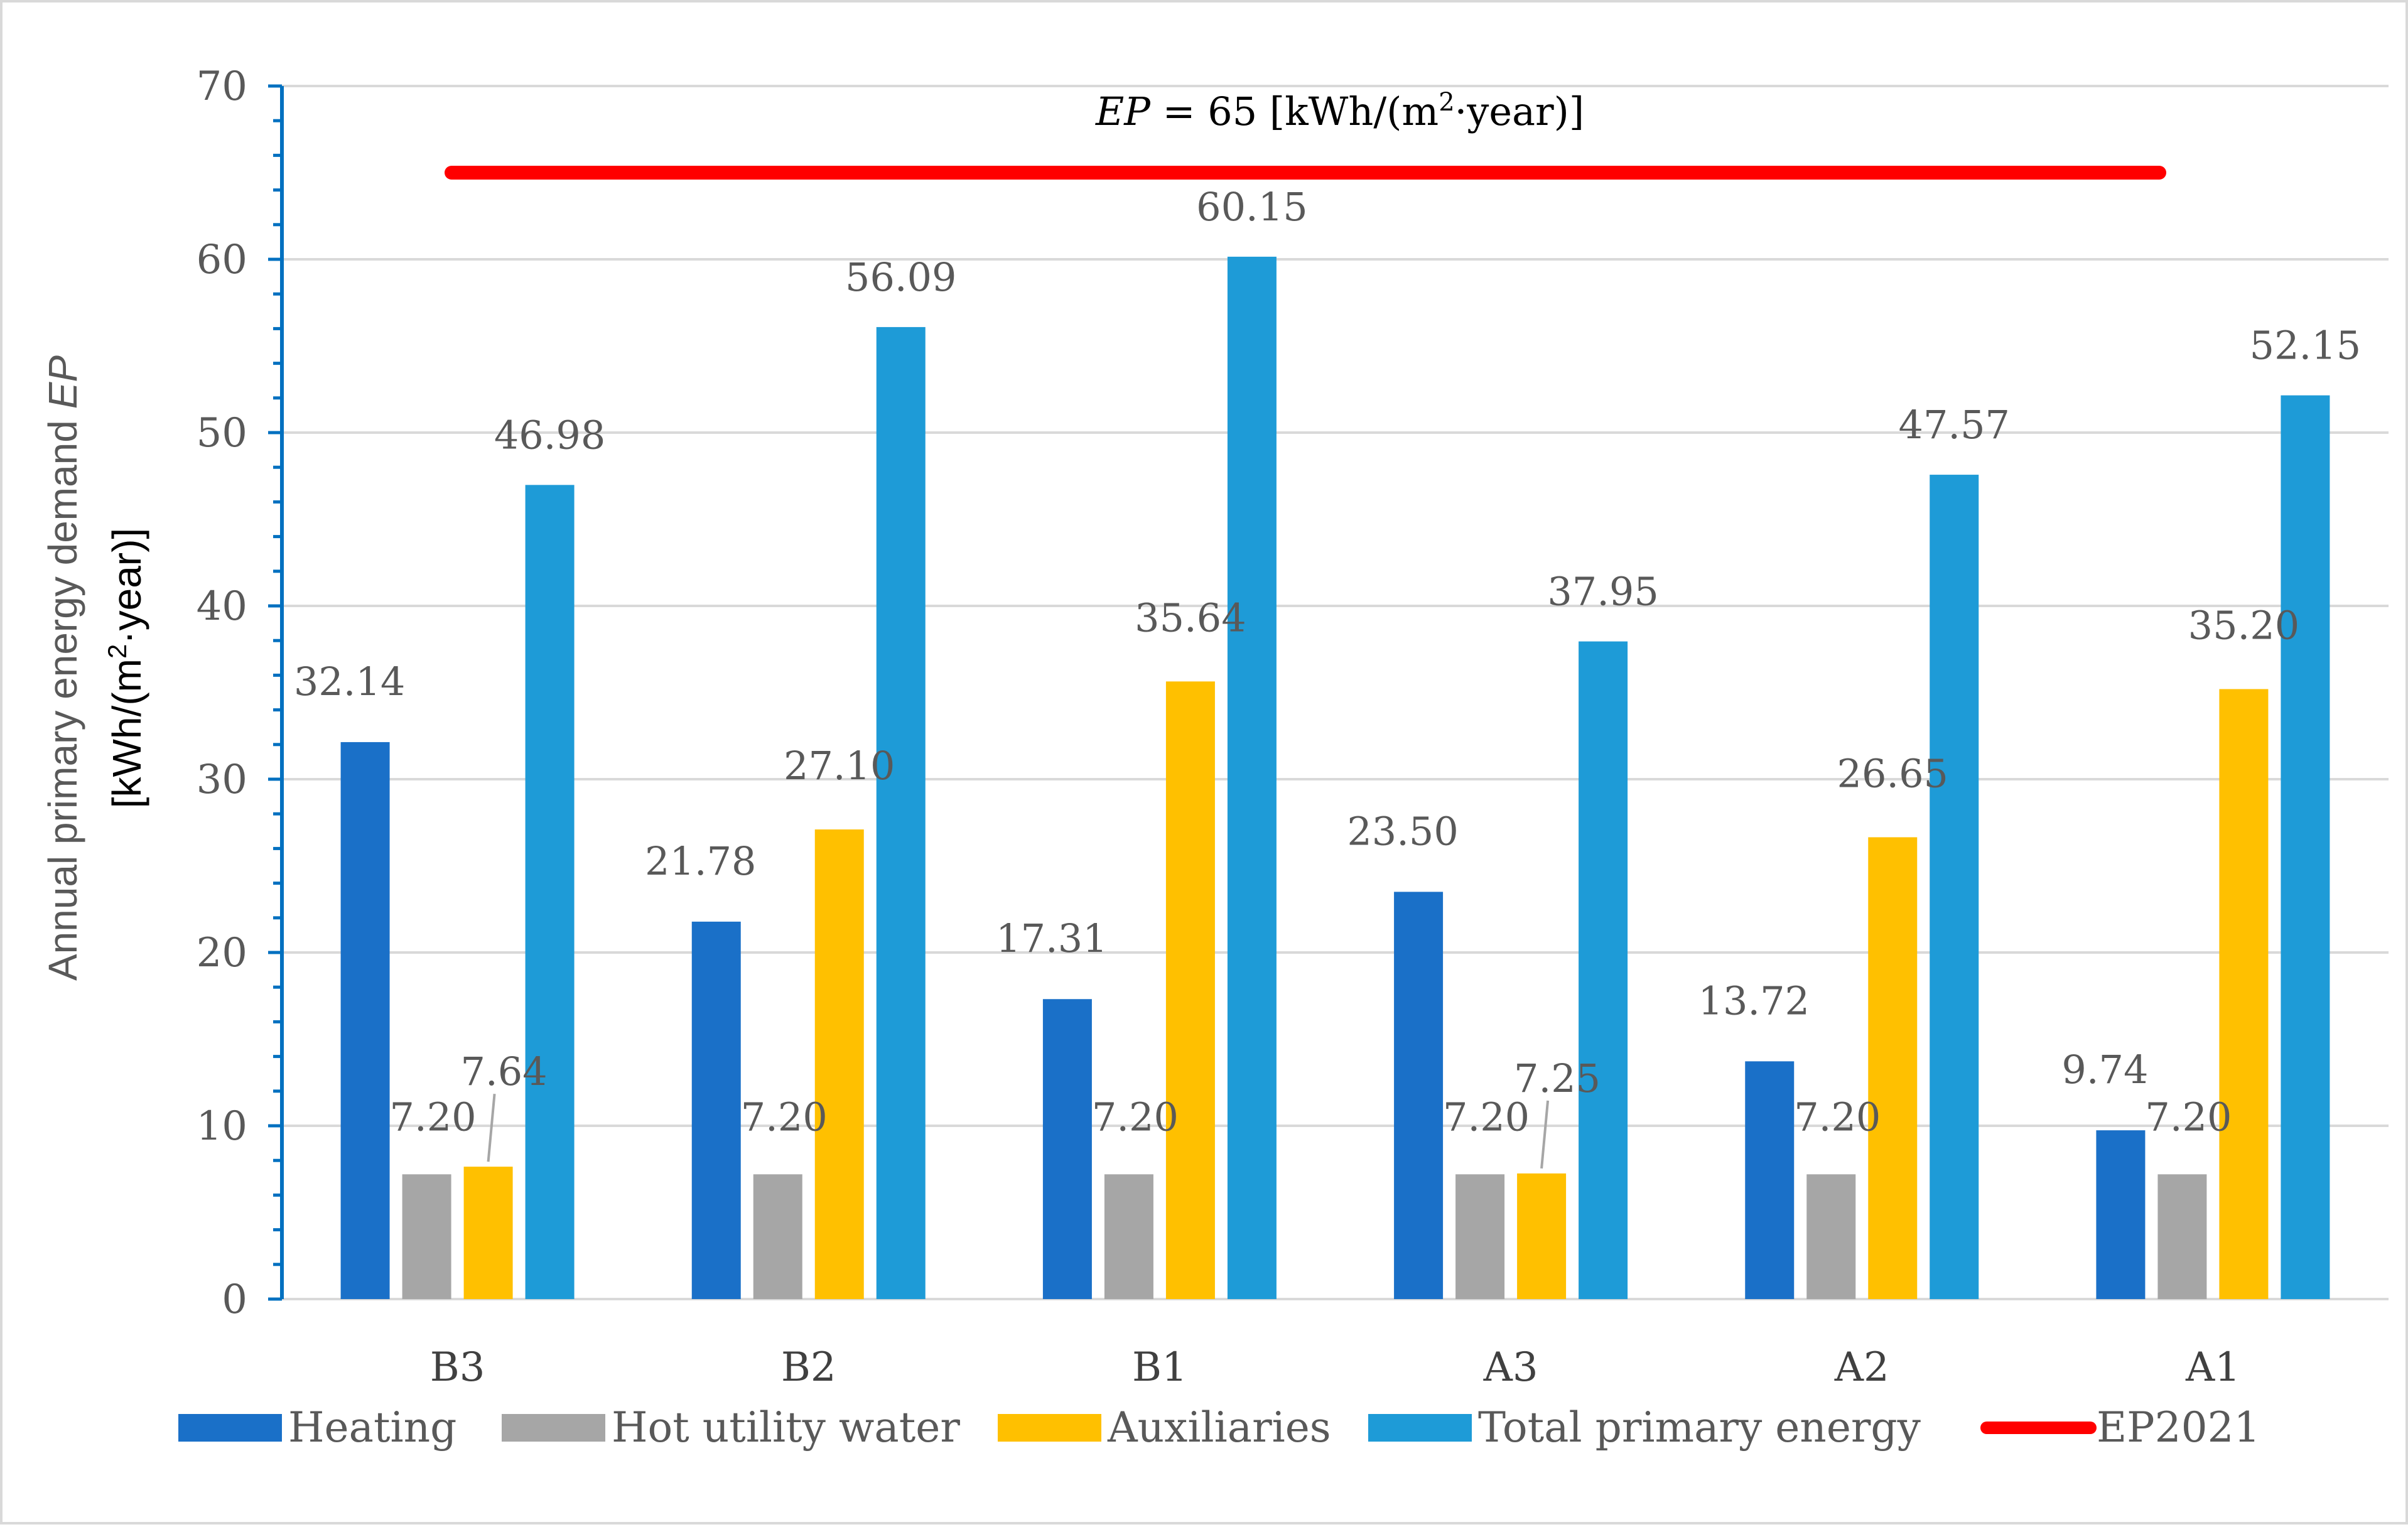 This screenshot has height=1527, width=2408. I want to click on y-tick-label: 50, so click(222, 433).